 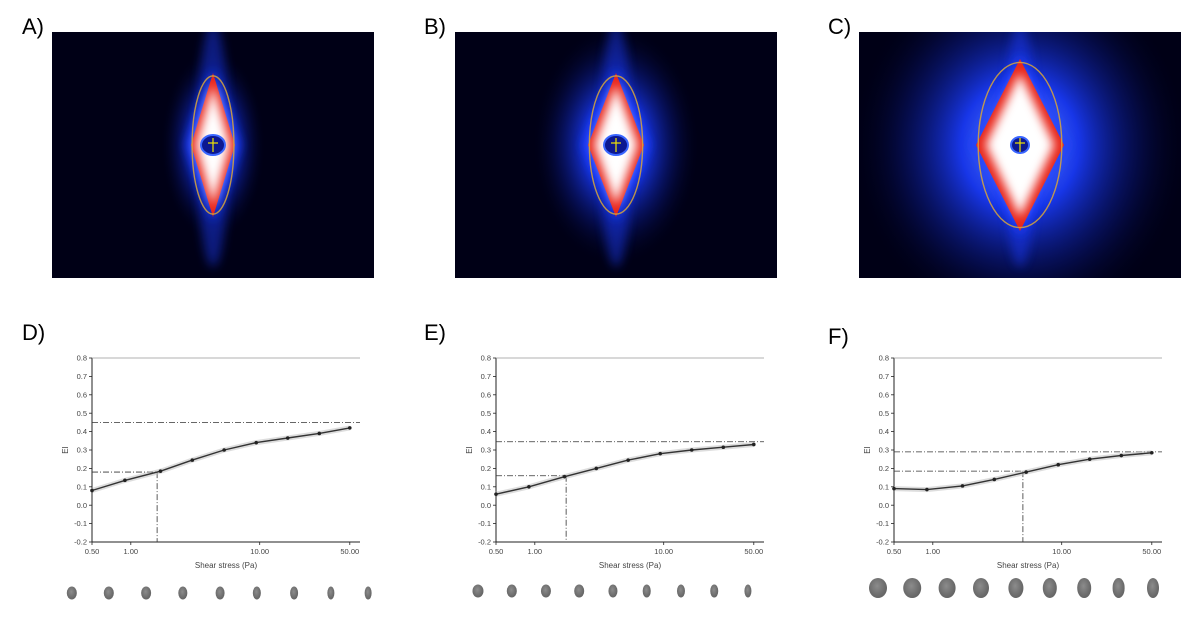 I want to click on y-axis-title: EI, so click(x=469, y=450).